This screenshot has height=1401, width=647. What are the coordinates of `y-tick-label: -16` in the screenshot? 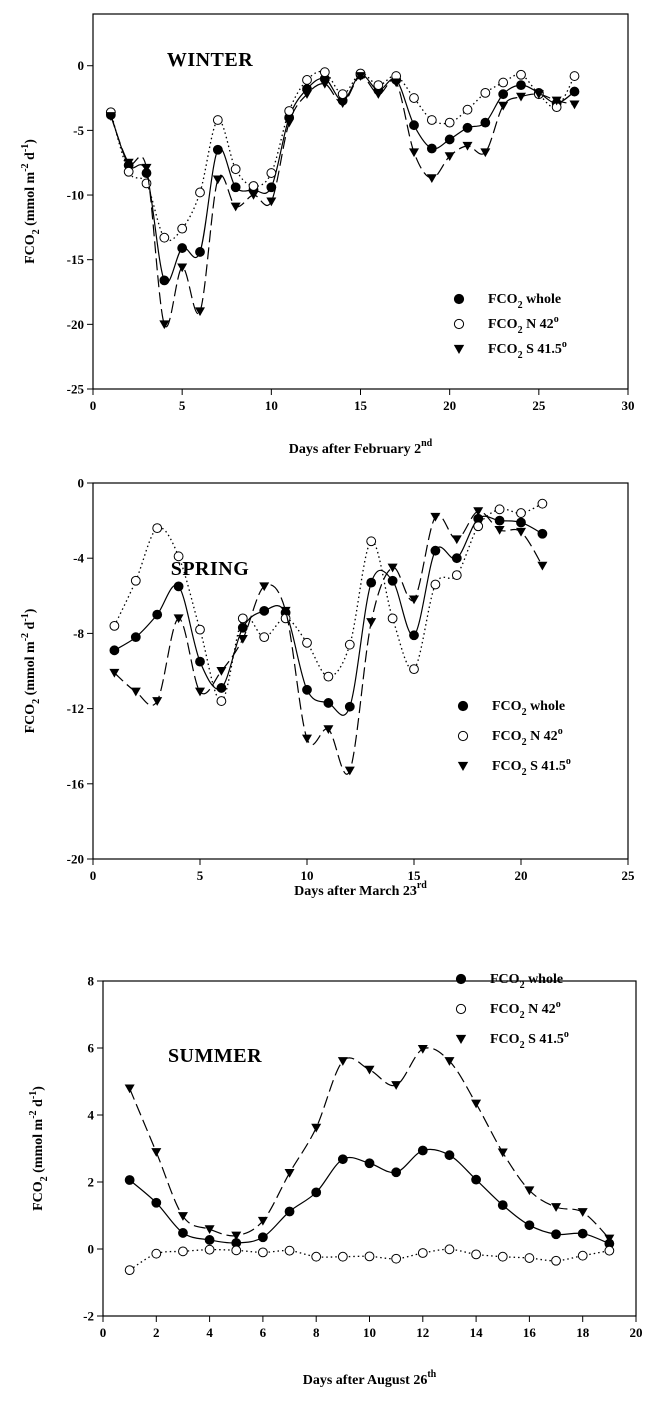 It's located at (76, 783).